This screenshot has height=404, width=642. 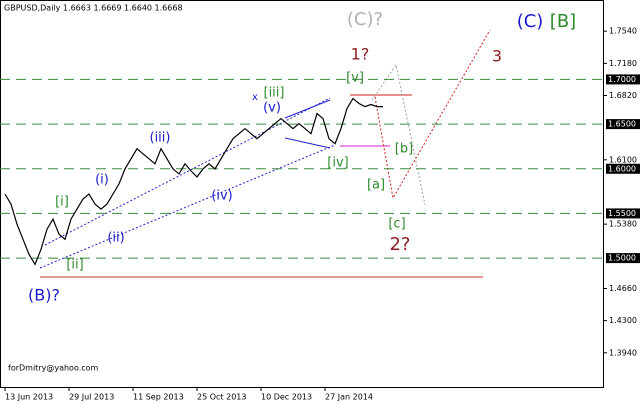 What do you see at coordinates (93, 8) in the screenshot?
I see `chart-title: GBPUSD,Daily 1.6663 1.6669 1.6640 1.6668` at bounding box center [93, 8].